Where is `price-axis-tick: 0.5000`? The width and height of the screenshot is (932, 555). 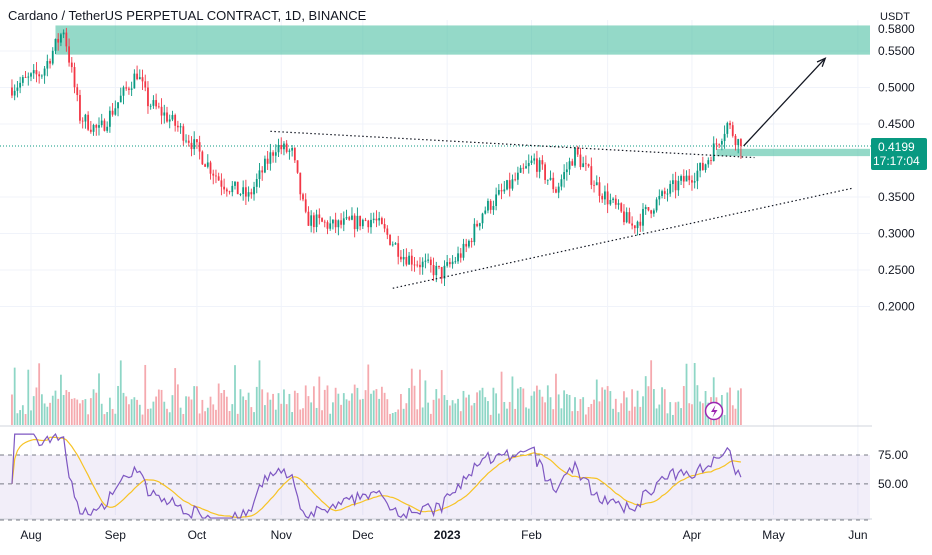 price-axis-tick: 0.5000 is located at coordinates (896, 88).